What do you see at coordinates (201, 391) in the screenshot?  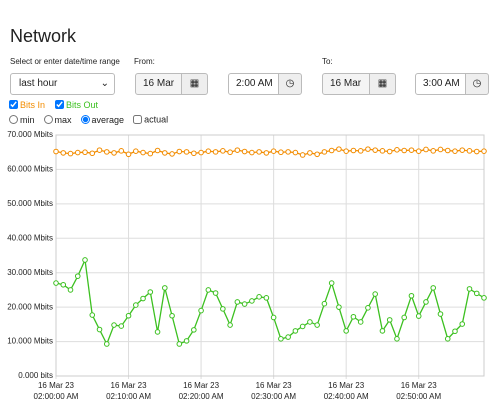 I see `x-tick-label: 16 Mar 23 02:20:00 AM` at bounding box center [201, 391].